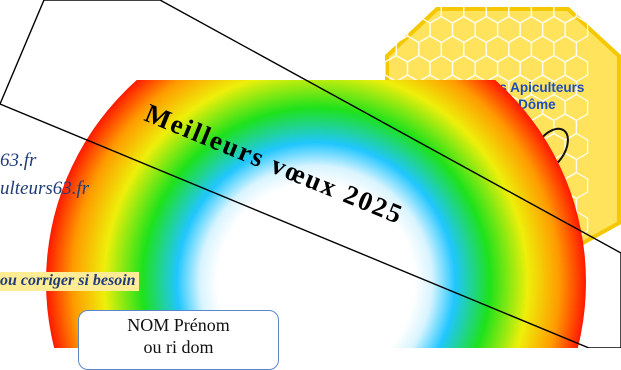 Image resolution: width=621 pixels, height=370 pixels. What do you see at coordinates (69, 281) in the screenshot?
I see `correction-notice: ou corriger si besoin` at bounding box center [69, 281].